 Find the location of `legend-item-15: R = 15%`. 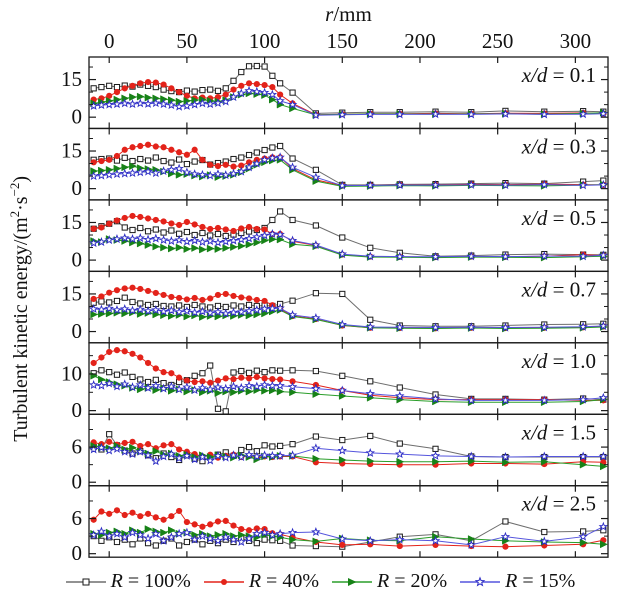

legend-item-15: R = 15% is located at coordinates (517, 581).